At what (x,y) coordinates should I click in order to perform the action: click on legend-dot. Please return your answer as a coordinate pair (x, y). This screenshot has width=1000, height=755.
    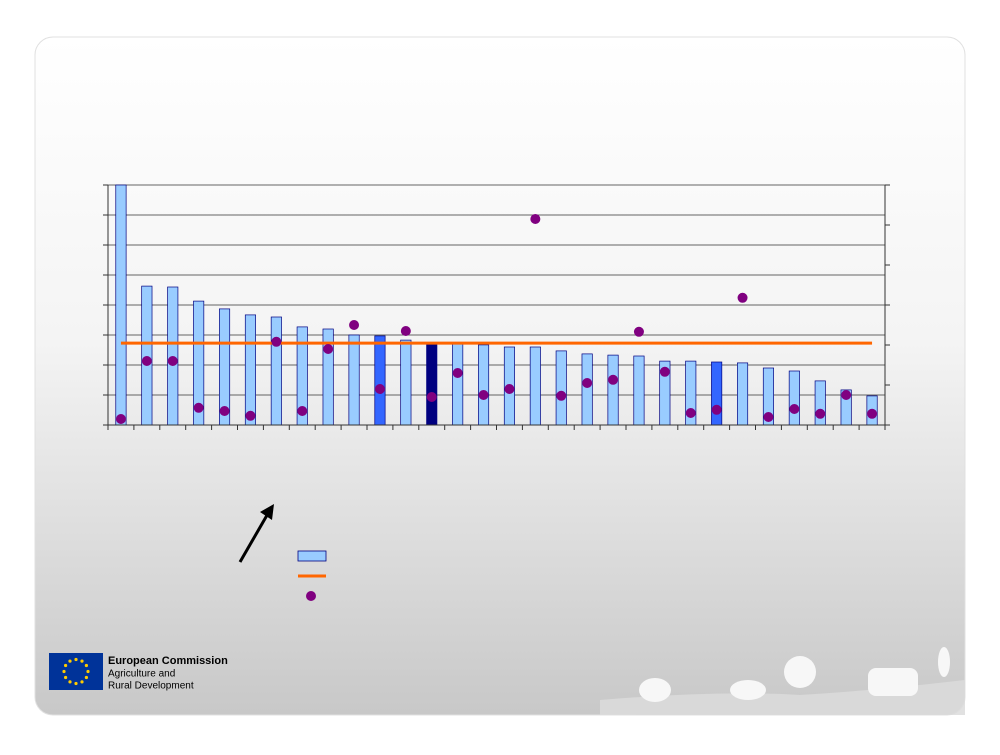
    Looking at the image, I should click on (311, 596).